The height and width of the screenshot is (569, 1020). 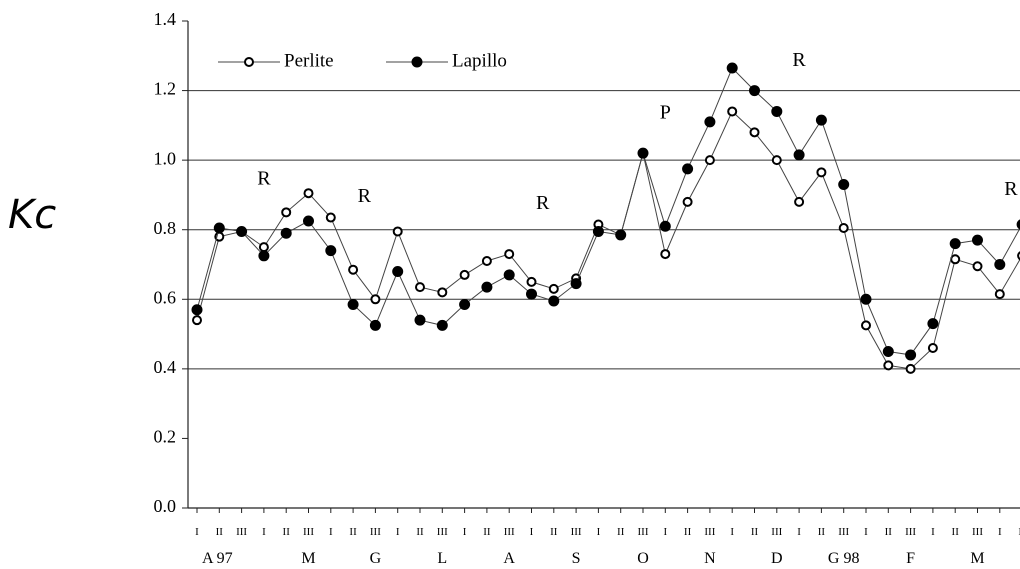 I want to click on month-label: F, so click(x=910, y=558).